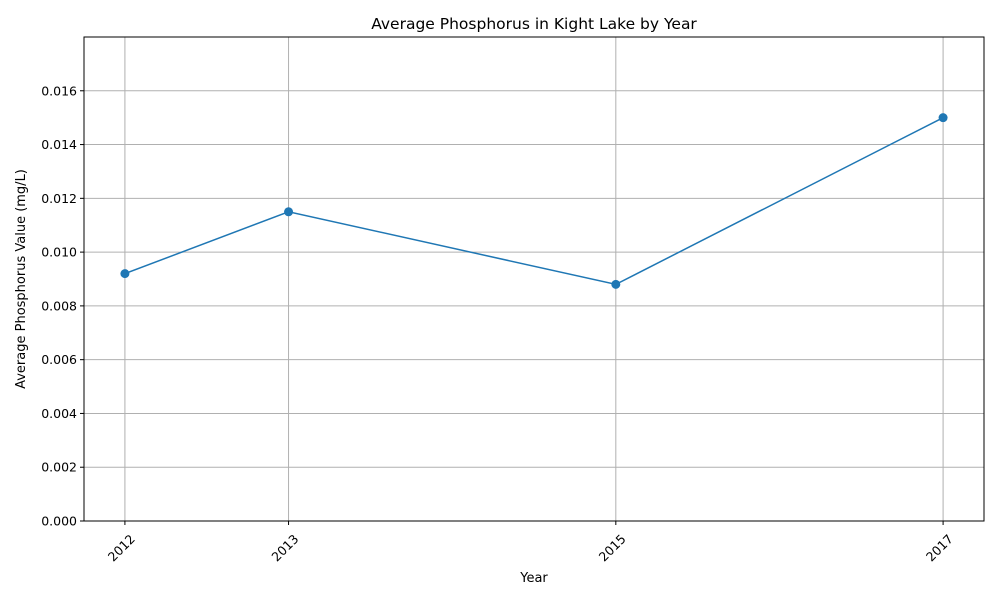 The height and width of the screenshot is (600, 1000). Describe the element at coordinates (59, 252) in the screenshot. I see `y-tick-label: 0.010` at that location.